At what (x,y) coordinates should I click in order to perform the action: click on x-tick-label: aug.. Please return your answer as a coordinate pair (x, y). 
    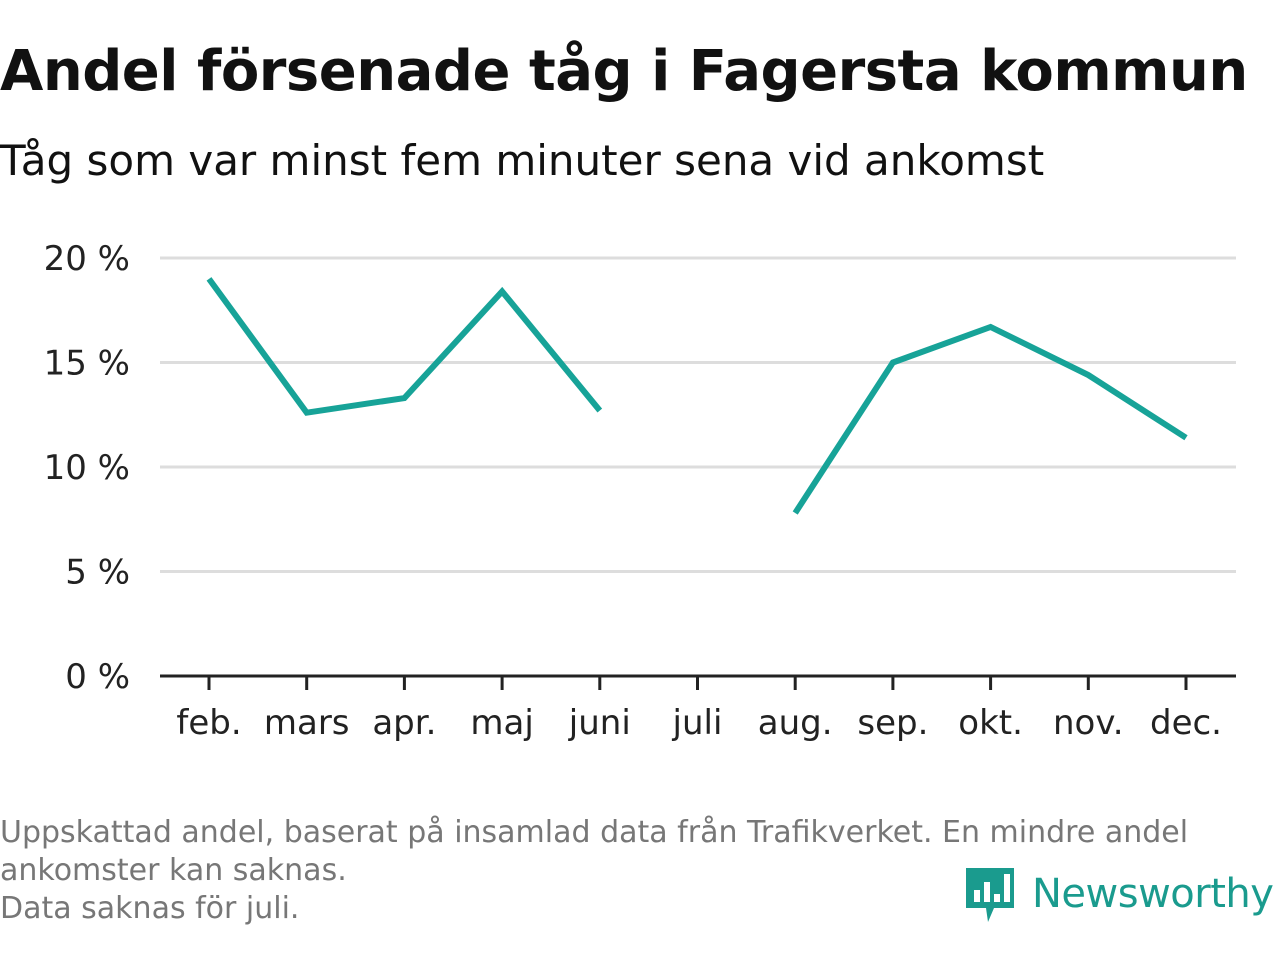
    Looking at the image, I should click on (795, 723).